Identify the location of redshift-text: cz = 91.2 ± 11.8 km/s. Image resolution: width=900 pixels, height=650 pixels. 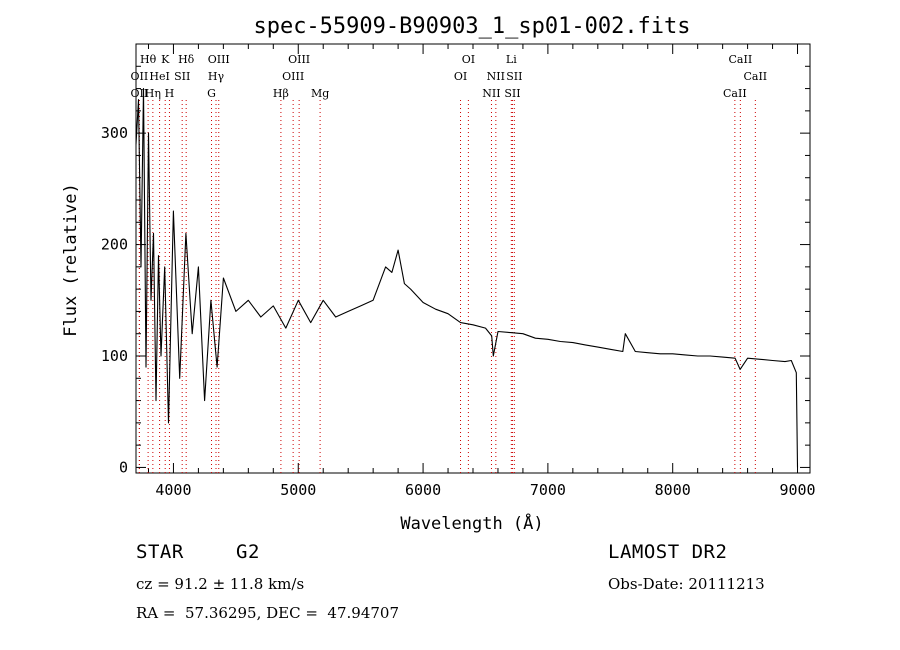
(220, 584).